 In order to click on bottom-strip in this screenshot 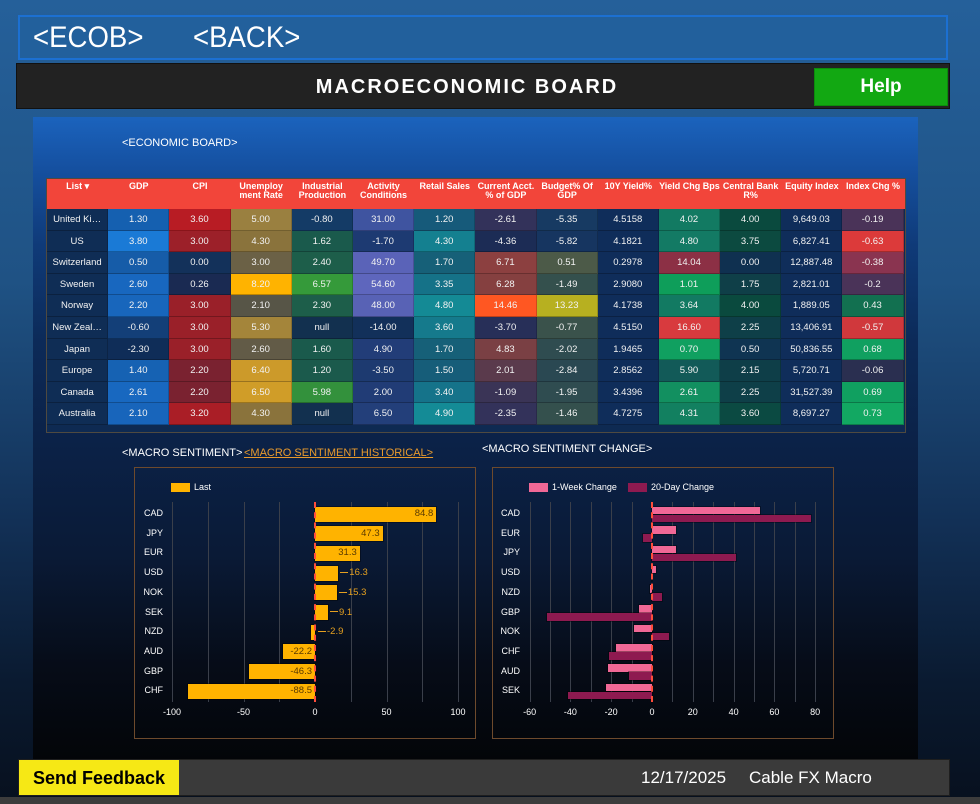, I will do `click(490, 800)`.